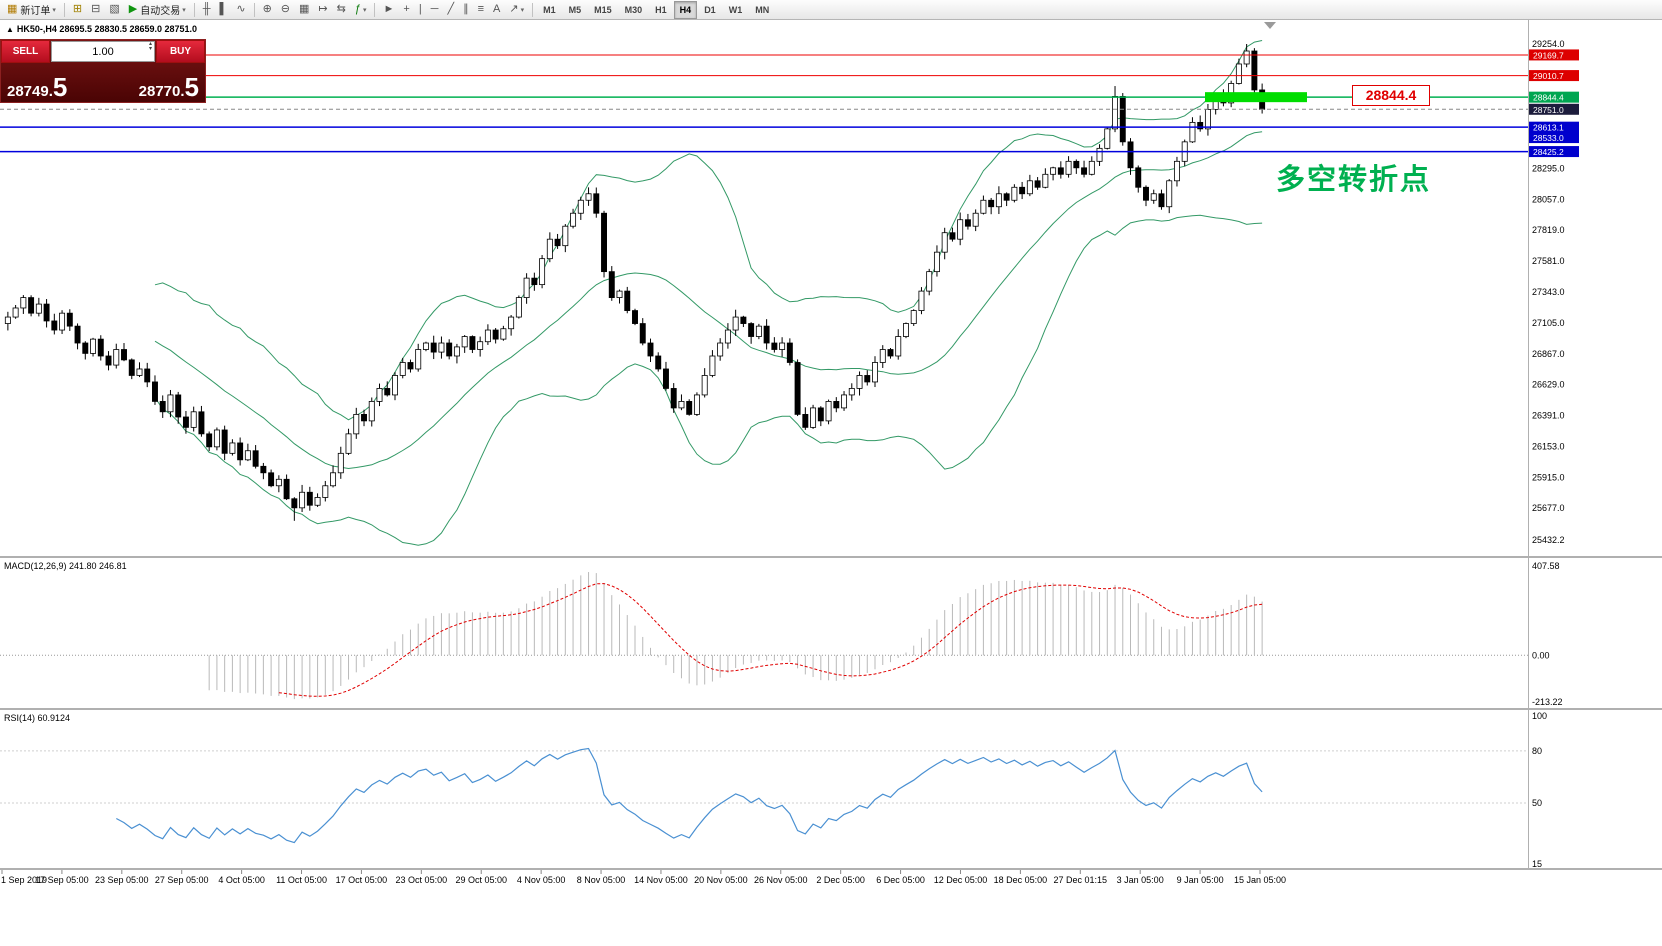 Image resolution: width=1662 pixels, height=946 pixels. What do you see at coordinates (762, 9) in the screenshot?
I see `timeframe-mn-button: MN` at bounding box center [762, 9].